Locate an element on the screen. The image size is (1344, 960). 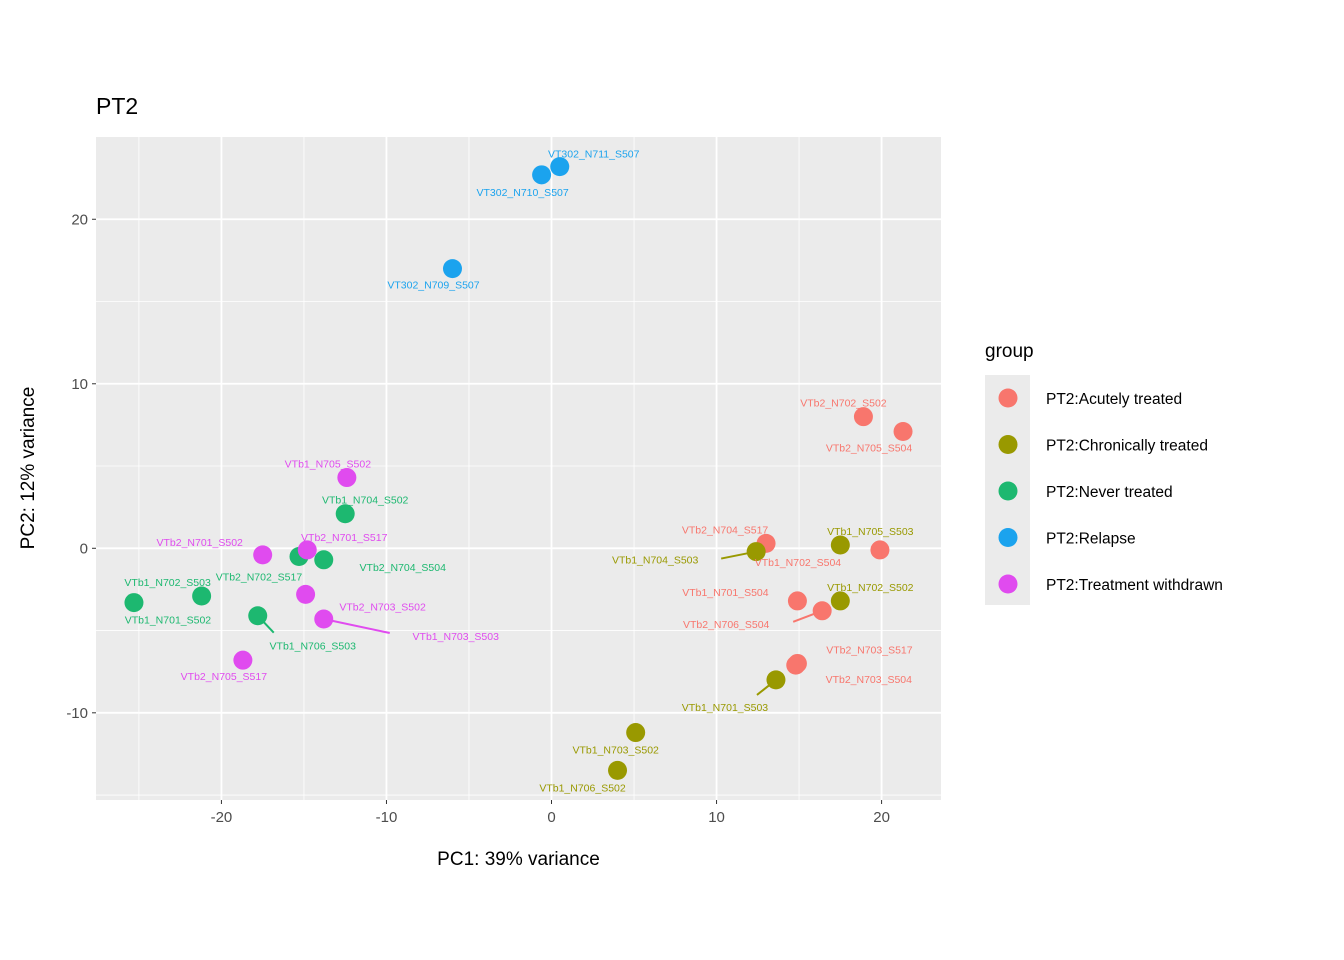
point-label: VTb1_N703_S502 is located at coordinates (615, 751).